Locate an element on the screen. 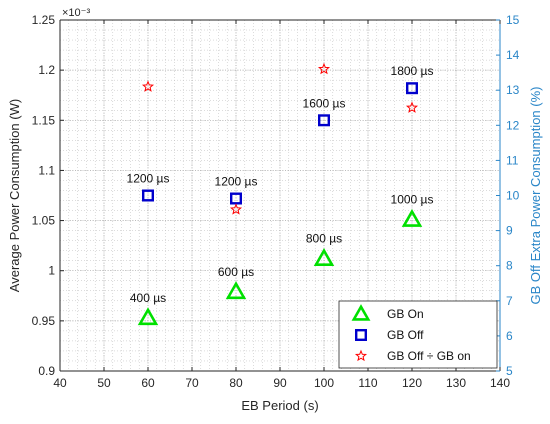 This screenshot has height=424, width=550. x-tick-label: 110 is located at coordinates (367, 383).